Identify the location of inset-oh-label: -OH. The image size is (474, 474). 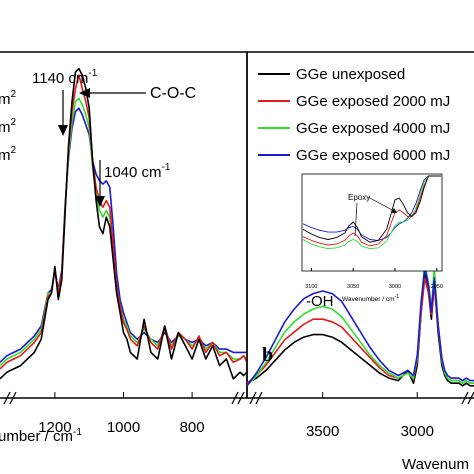
(320, 301).